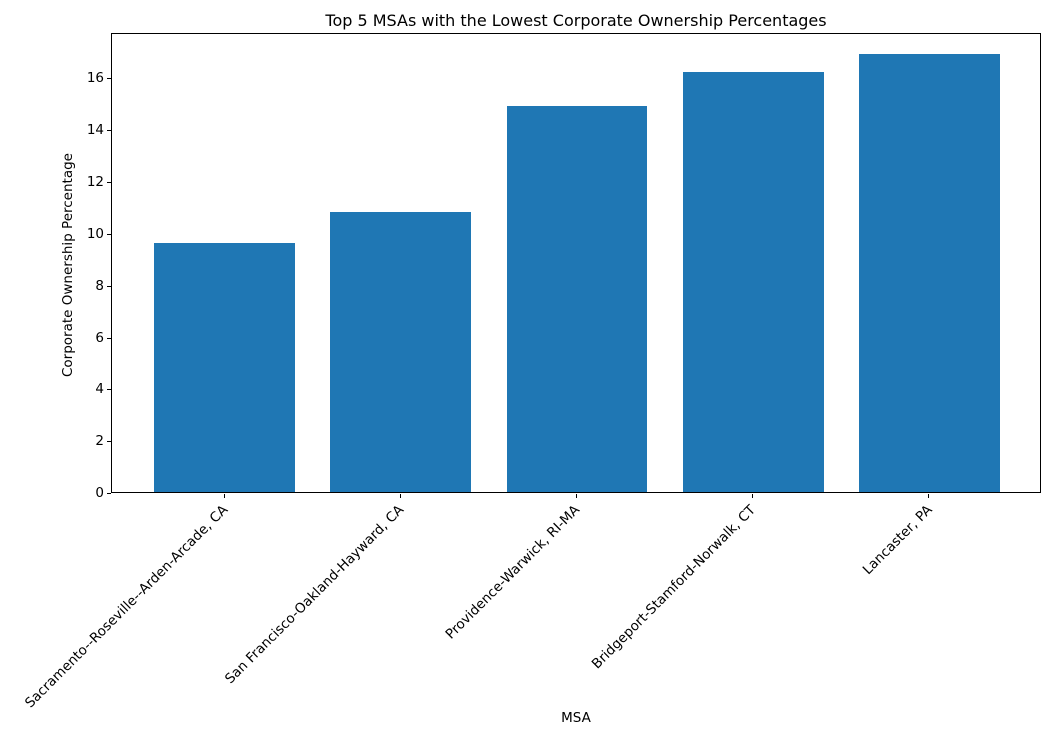  What do you see at coordinates (99, 389) in the screenshot?
I see `y-tick-label: 4` at bounding box center [99, 389].